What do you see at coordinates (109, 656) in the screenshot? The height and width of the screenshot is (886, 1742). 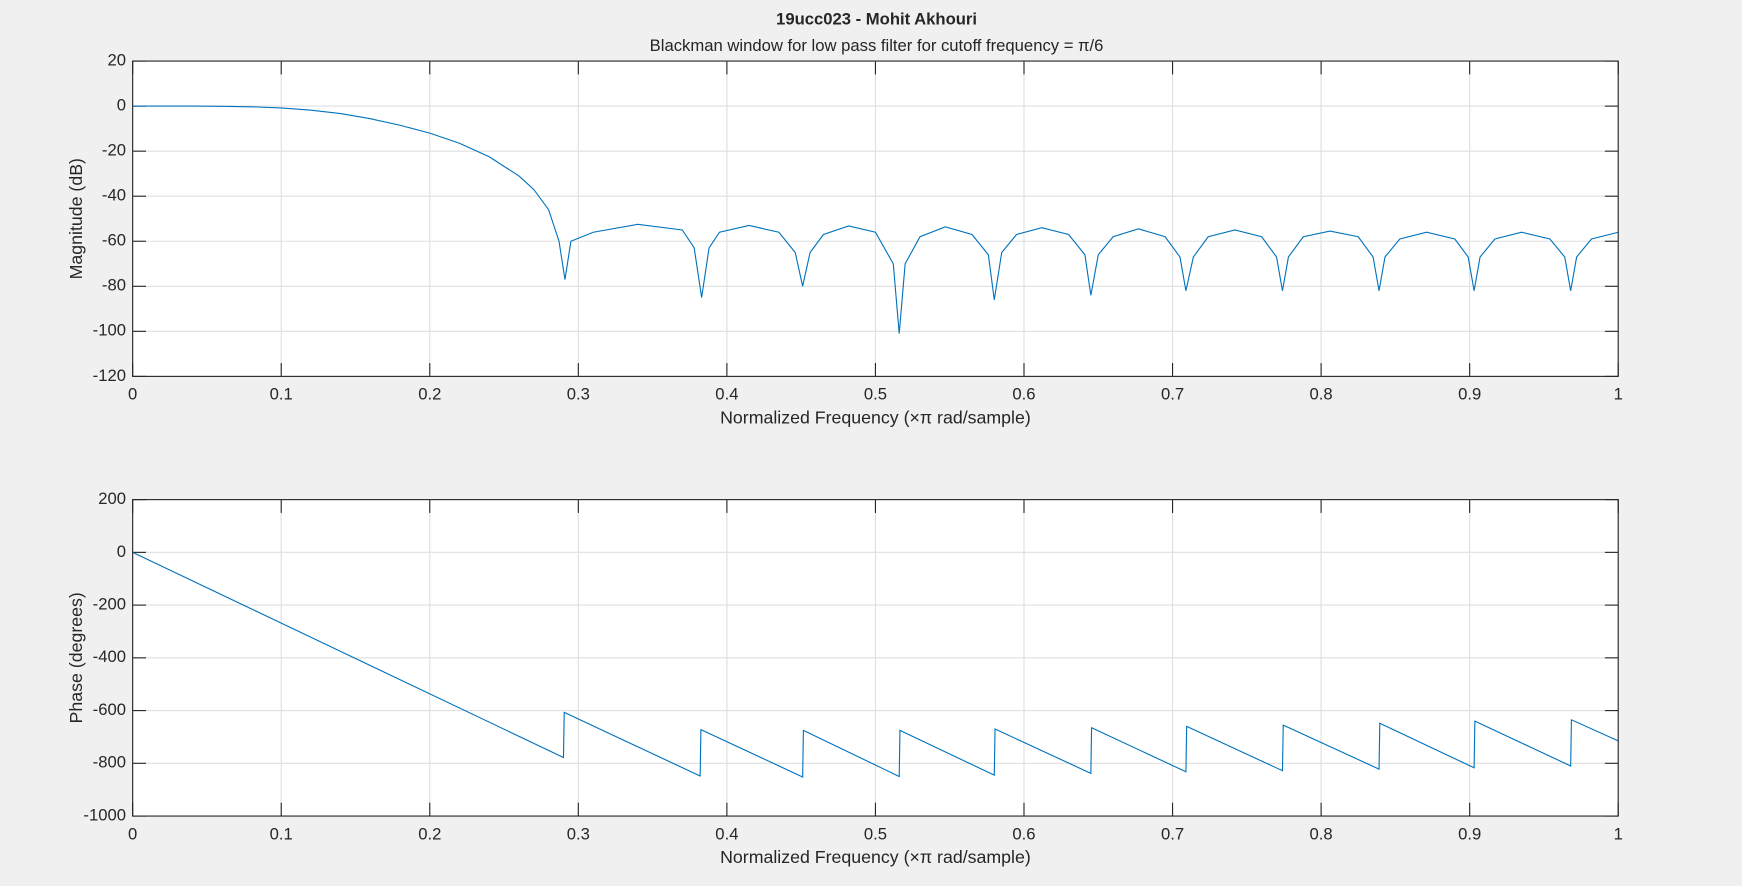 I see `y-tick-label: -400` at bounding box center [109, 656].